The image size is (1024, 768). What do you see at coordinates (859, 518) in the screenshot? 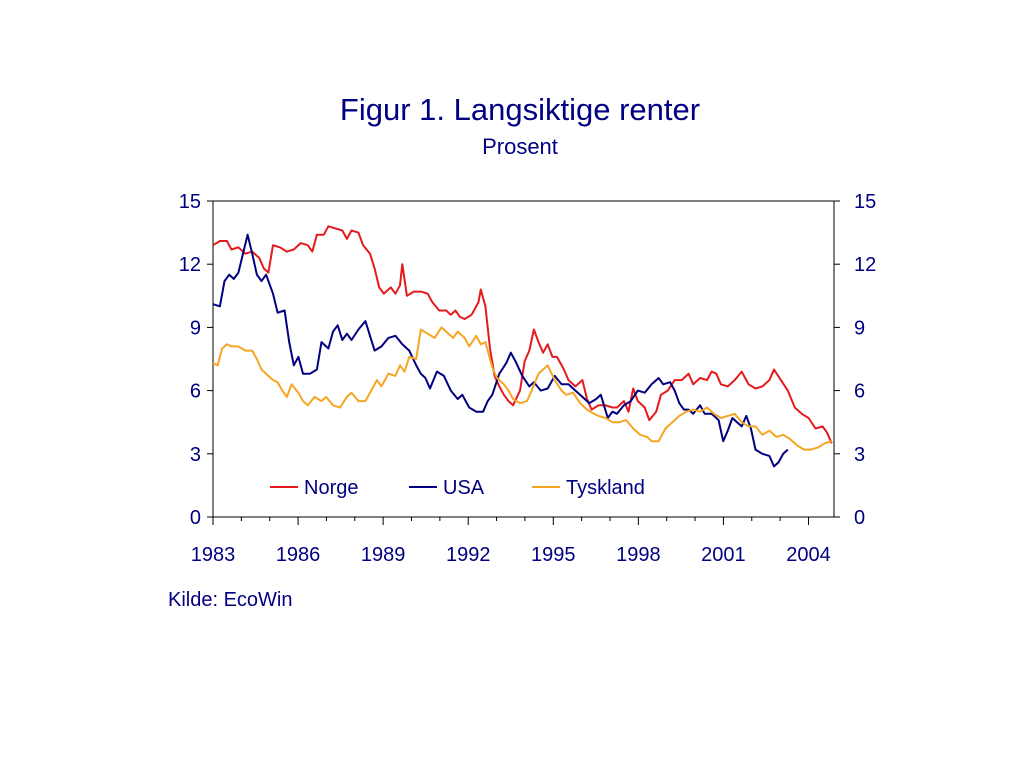
I see `y-tick-label-right: 0` at bounding box center [859, 518].